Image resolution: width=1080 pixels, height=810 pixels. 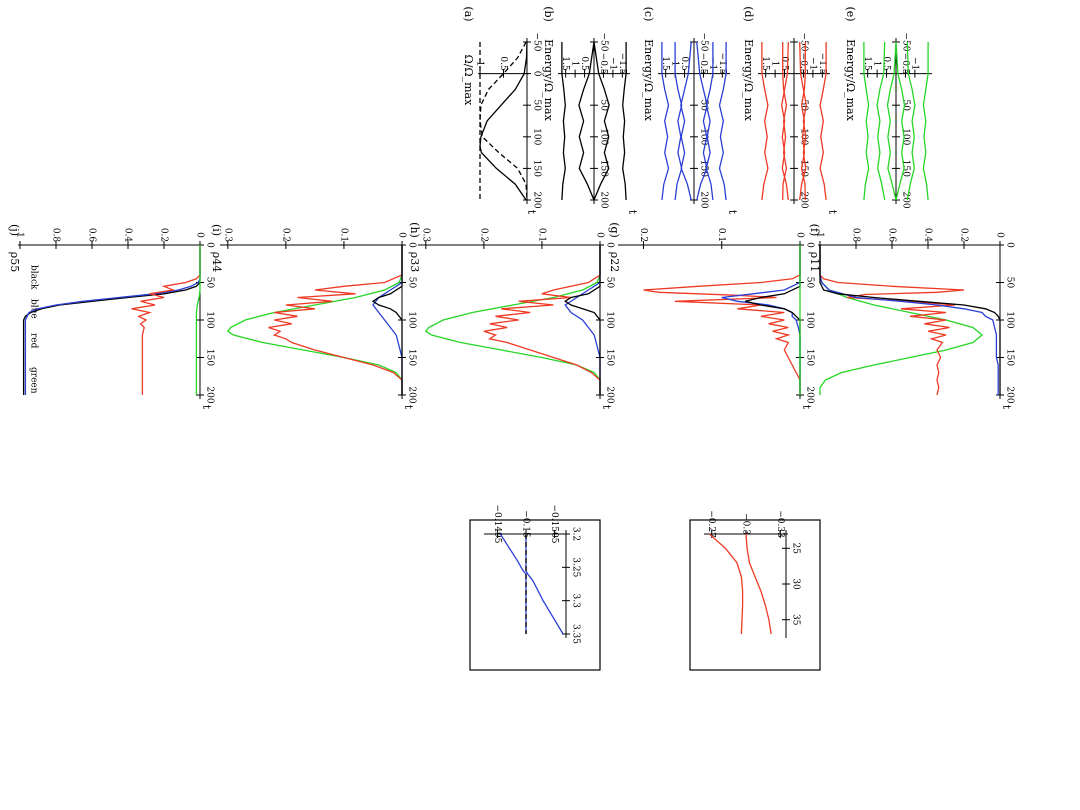 I want to click on legend-entry-black: black, so click(x=34, y=277).